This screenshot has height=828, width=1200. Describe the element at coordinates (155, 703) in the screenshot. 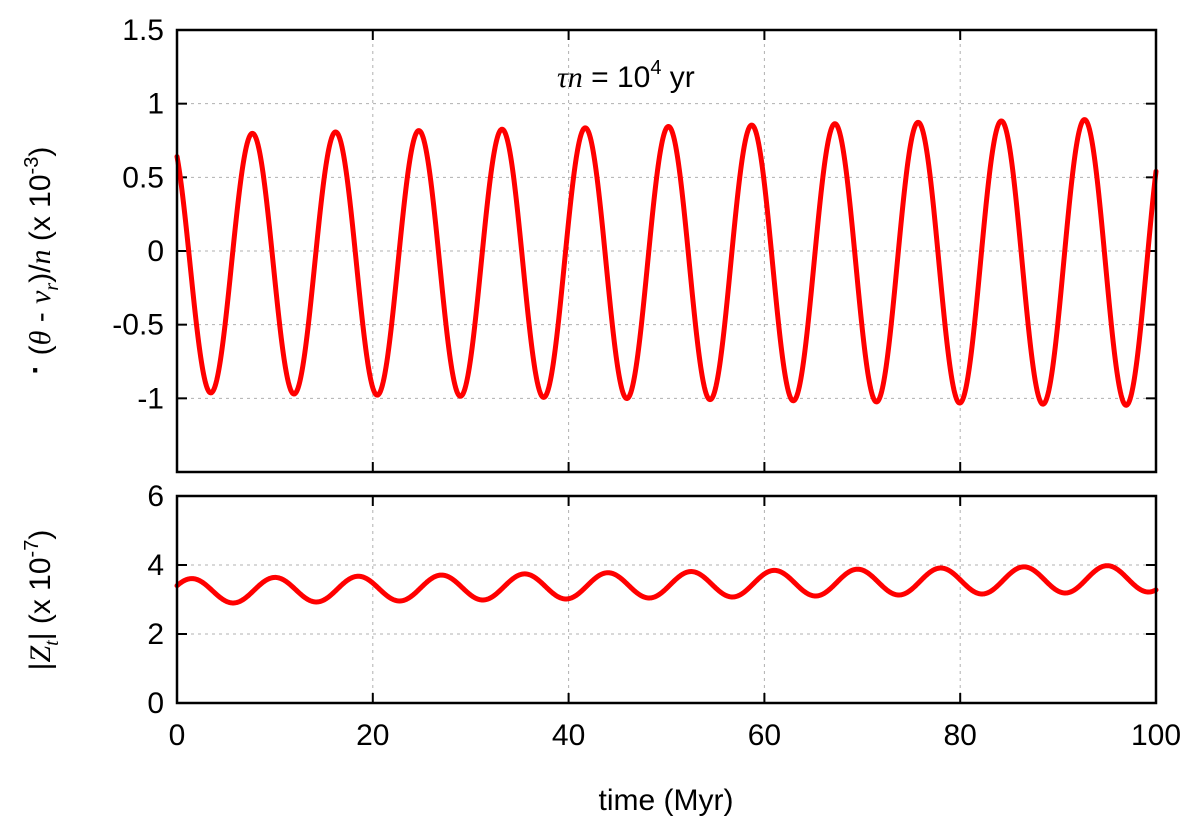

I see `bottom-ytick-label: 0` at that location.